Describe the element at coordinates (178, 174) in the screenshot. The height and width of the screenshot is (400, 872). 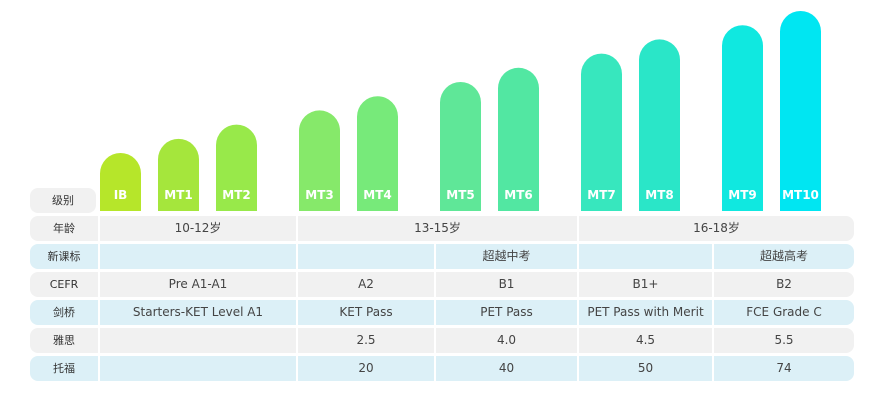
I see `bar-mt1` at that location.